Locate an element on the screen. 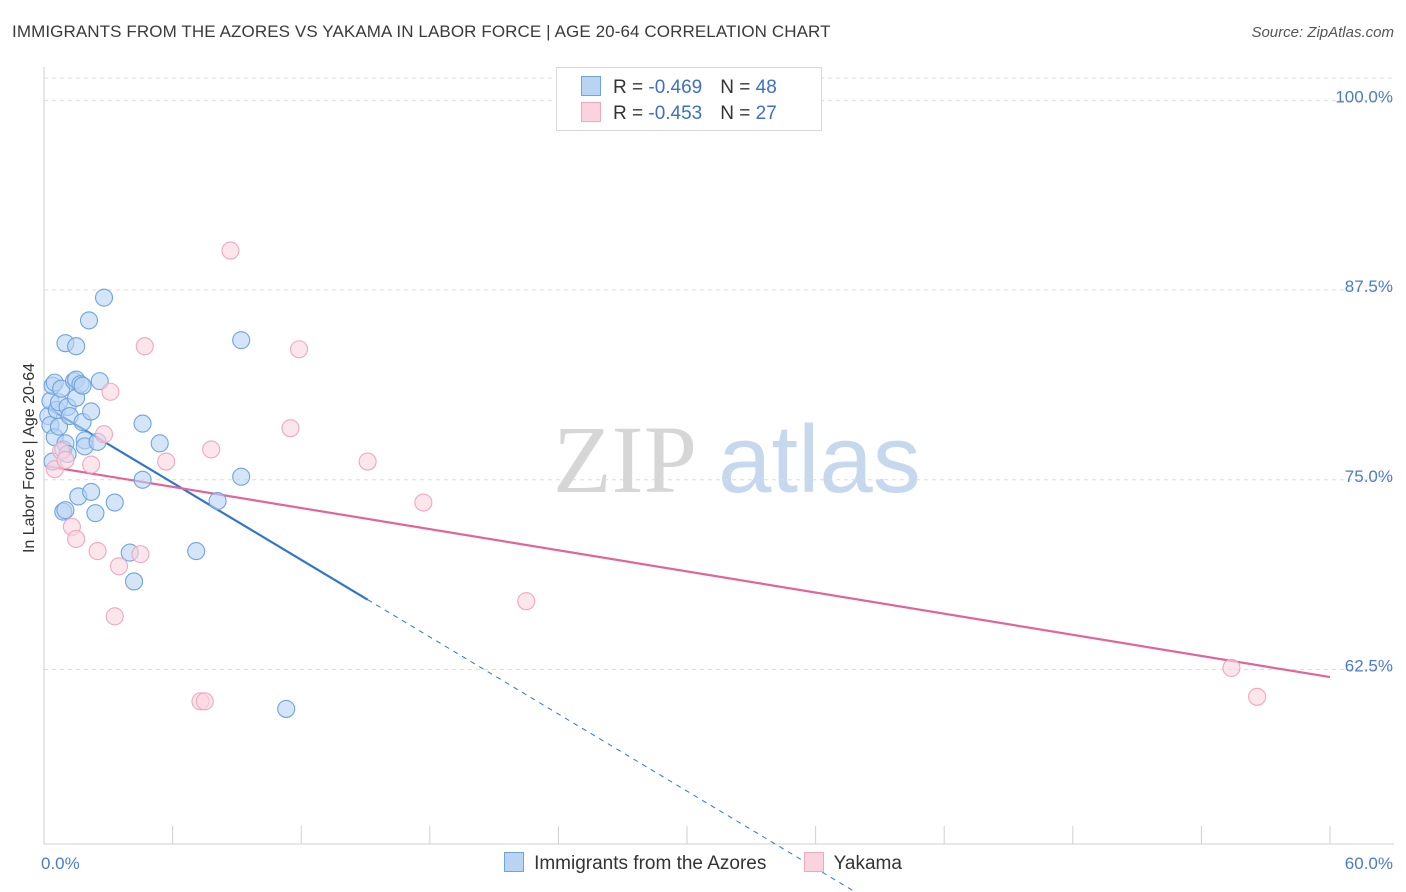 The height and width of the screenshot is (892, 1406). series-name-yakama: Yakama is located at coordinates (867, 863).